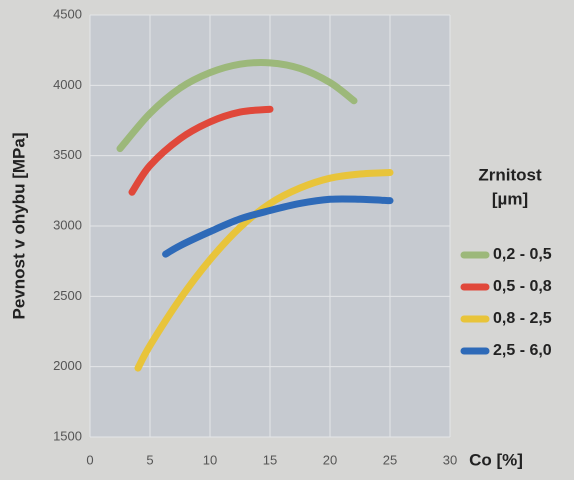 The width and height of the screenshot is (574, 480). What do you see at coordinates (67, 154) in the screenshot?
I see `y-tick-label: 3500` at bounding box center [67, 154].